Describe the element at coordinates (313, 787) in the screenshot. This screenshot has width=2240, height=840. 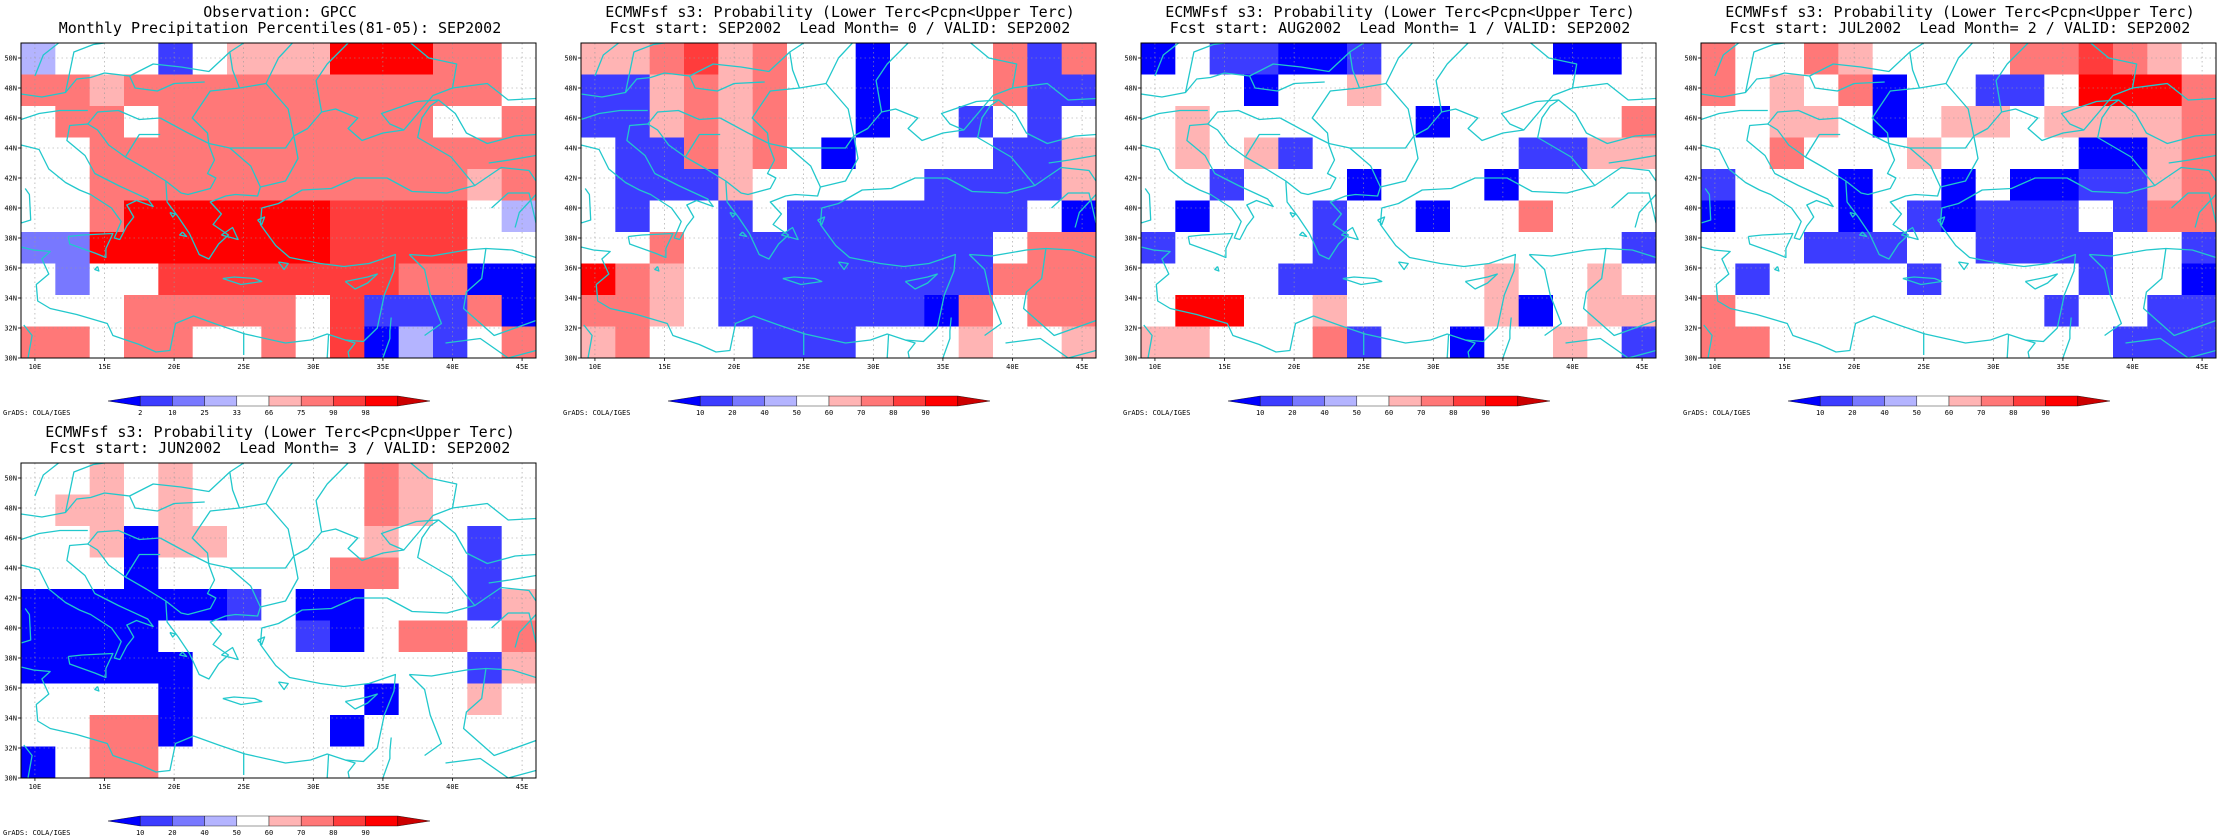
I see `lon-tick-label: 30E` at that location.